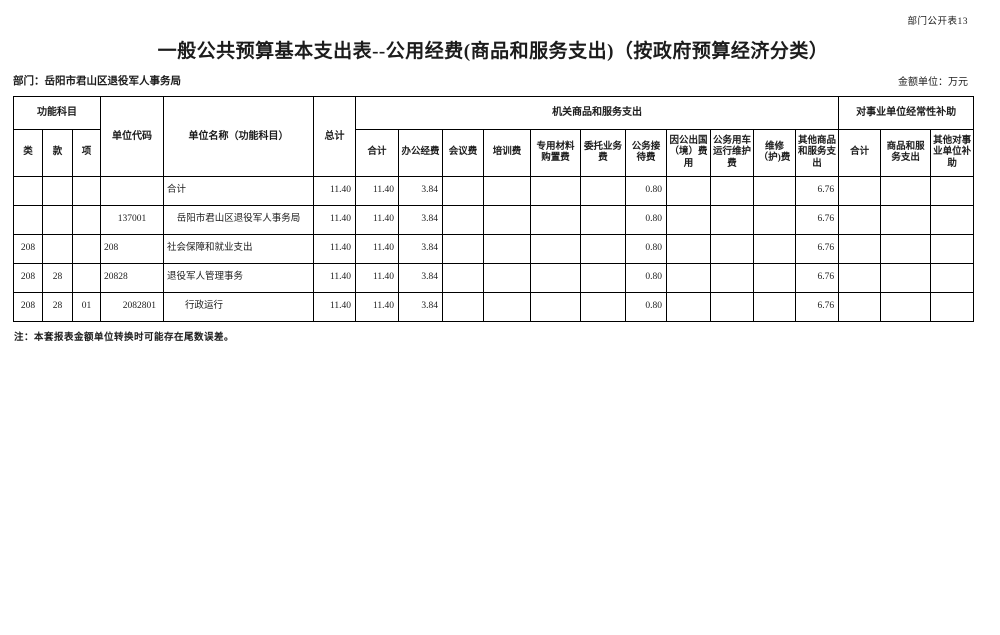 Image resolution: width=1000 pixels, height=635 pixels. What do you see at coordinates (937, 22) in the screenshot?
I see `form-number-label: 部门公开表13` at bounding box center [937, 22].